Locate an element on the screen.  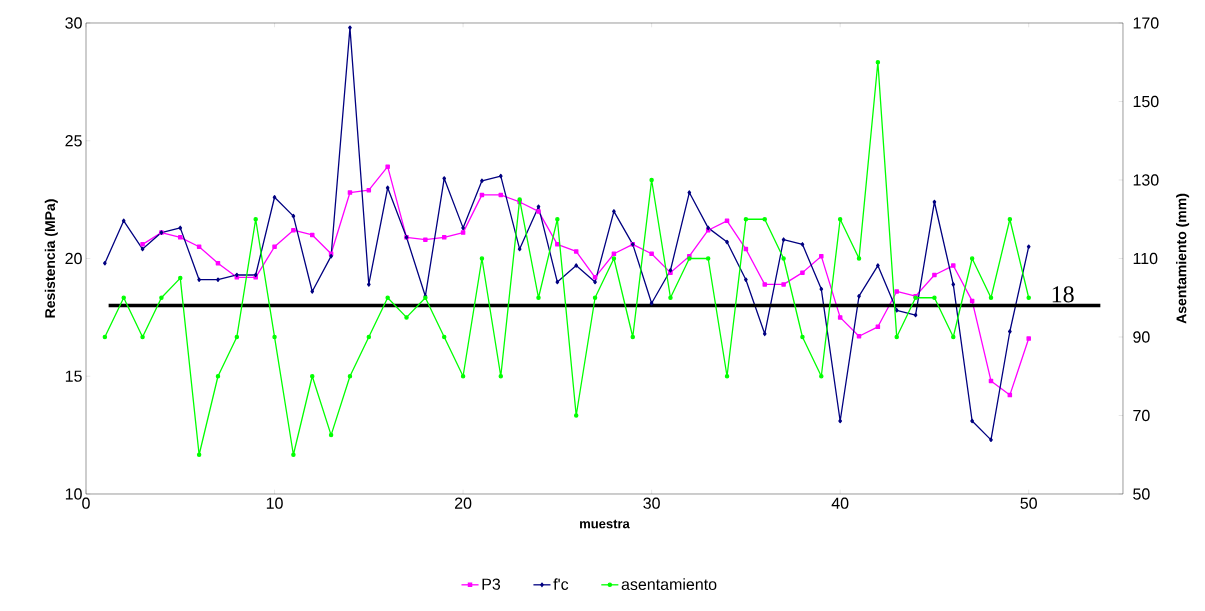
x-tick-label: 30 is located at coordinates (651, 503).